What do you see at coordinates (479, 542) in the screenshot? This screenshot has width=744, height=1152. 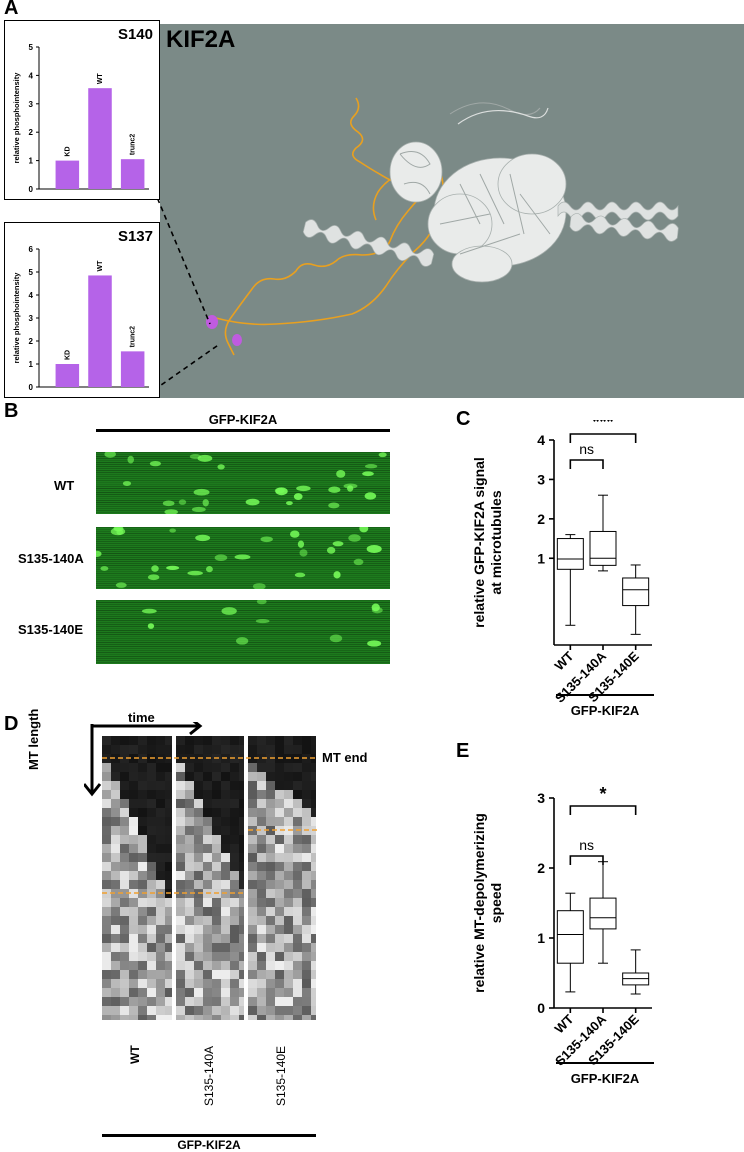 I see `y-axis-label: relative GFP-KIF2A signal` at bounding box center [479, 542].